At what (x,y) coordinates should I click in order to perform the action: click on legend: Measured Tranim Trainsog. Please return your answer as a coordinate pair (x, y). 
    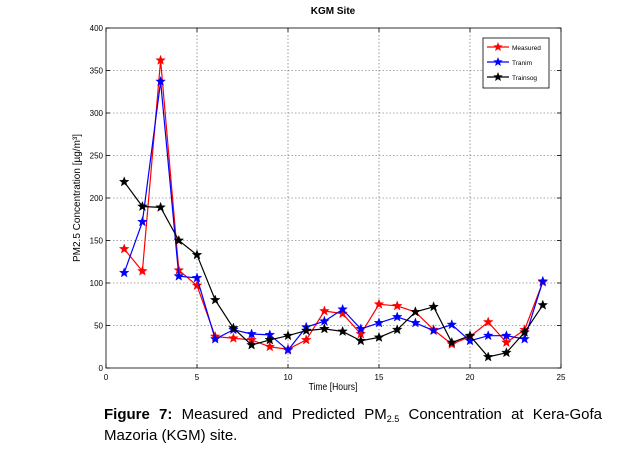
    Looking at the image, I should click on (516, 63).